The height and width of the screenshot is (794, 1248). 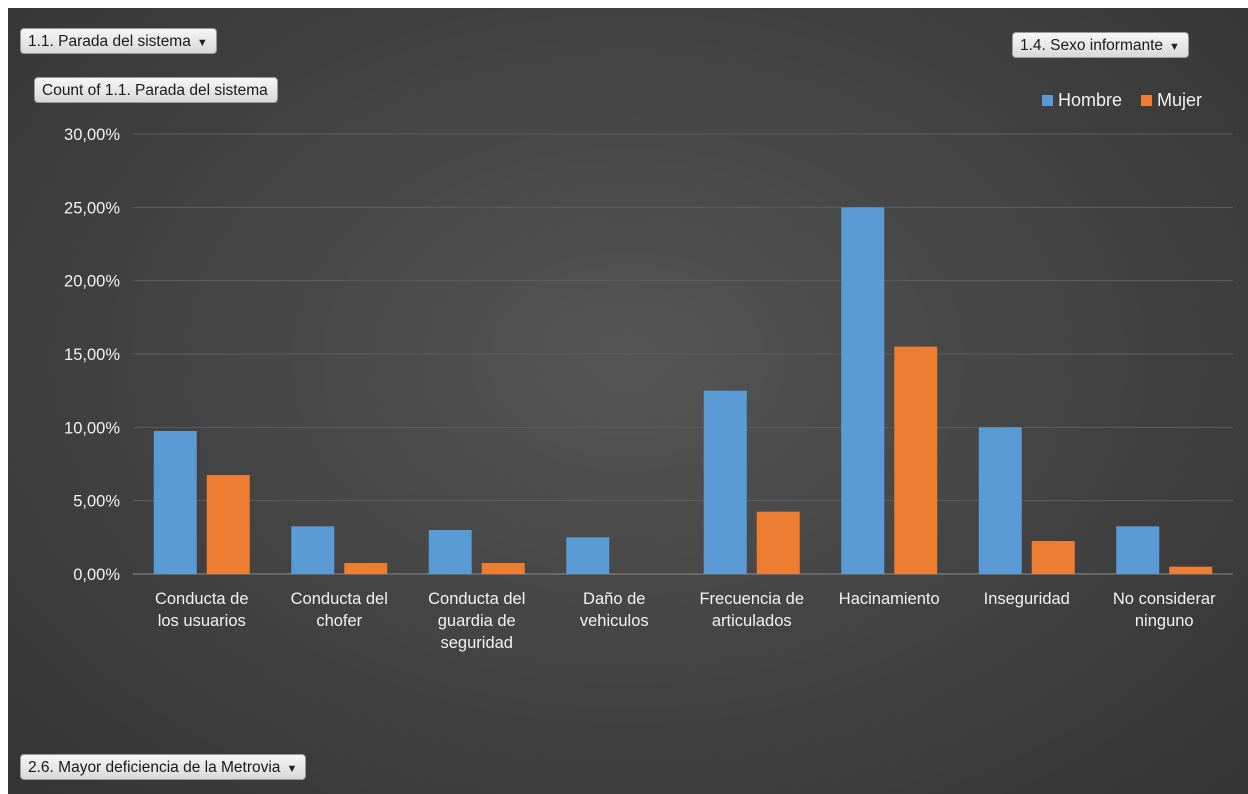 What do you see at coordinates (614, 621) in the screenshot?
I see `x-tick-label-line: vehiculos` at bounding box center [614, 621].